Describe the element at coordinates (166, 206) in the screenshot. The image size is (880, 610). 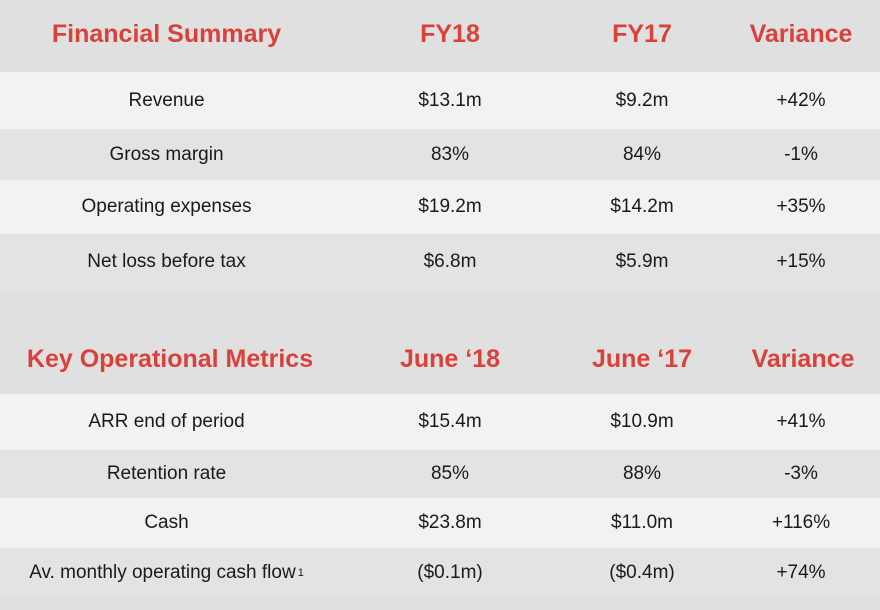
I see `row-label: Operating expenses` at that location.